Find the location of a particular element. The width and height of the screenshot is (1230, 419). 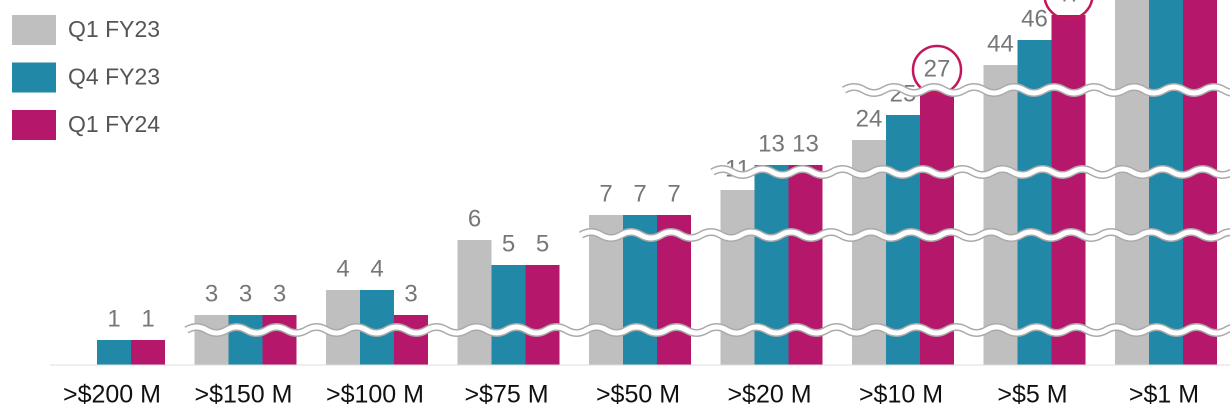

value-label: 24 is located at coordinates (869, 118).